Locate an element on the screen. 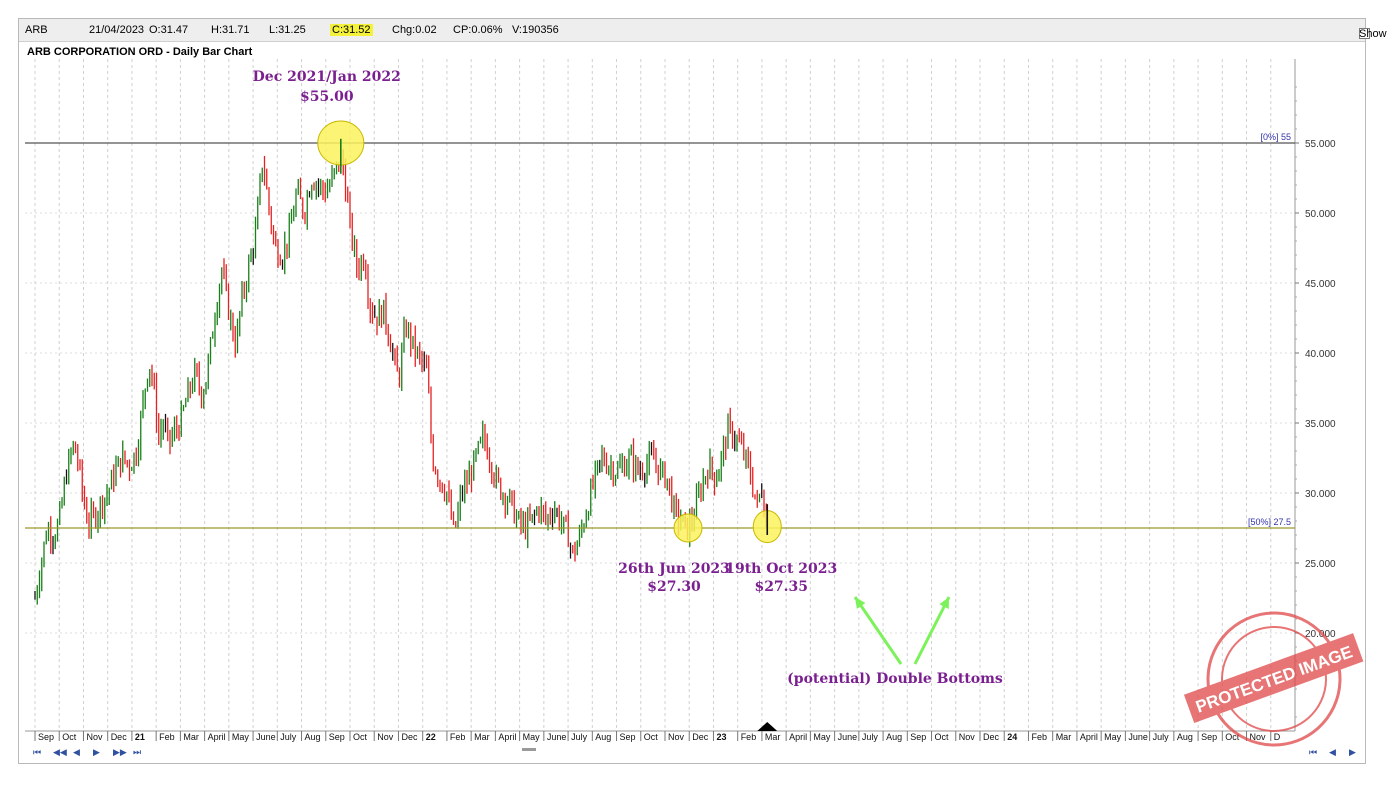 This screenshot has width=1388, height=786. x-tick-label: 24 is located at coordinates (1012, 737).